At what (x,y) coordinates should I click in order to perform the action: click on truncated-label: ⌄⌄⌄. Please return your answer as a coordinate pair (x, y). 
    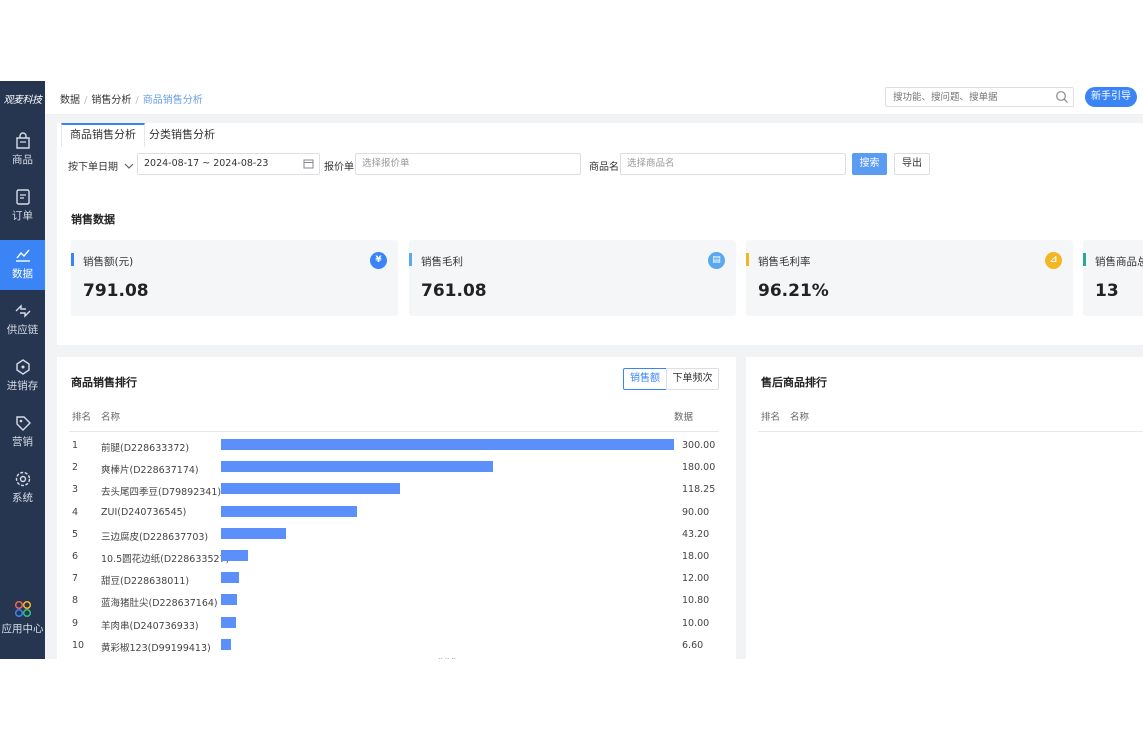
    Looking at the image, I should click on (447, 656).